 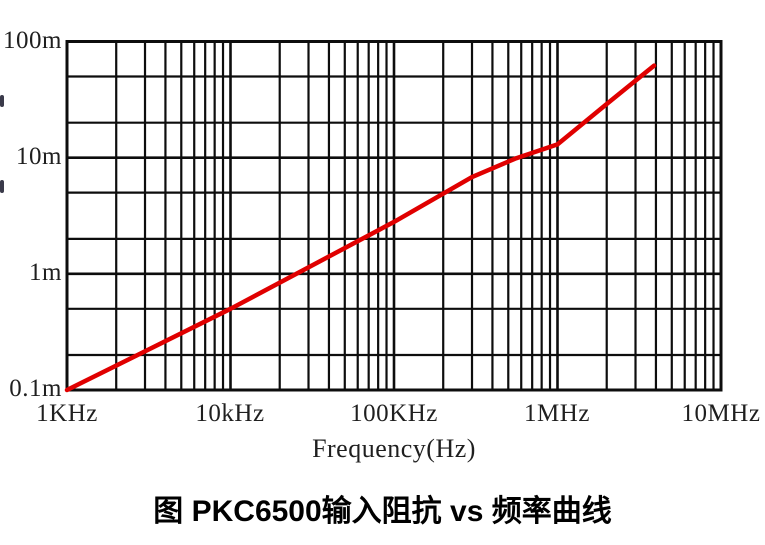 What do you see at coordinates (721, 413) in the screenshot?
I see `x-tick-label-10mhz: 10MHz` at bounding box center [721, 413].